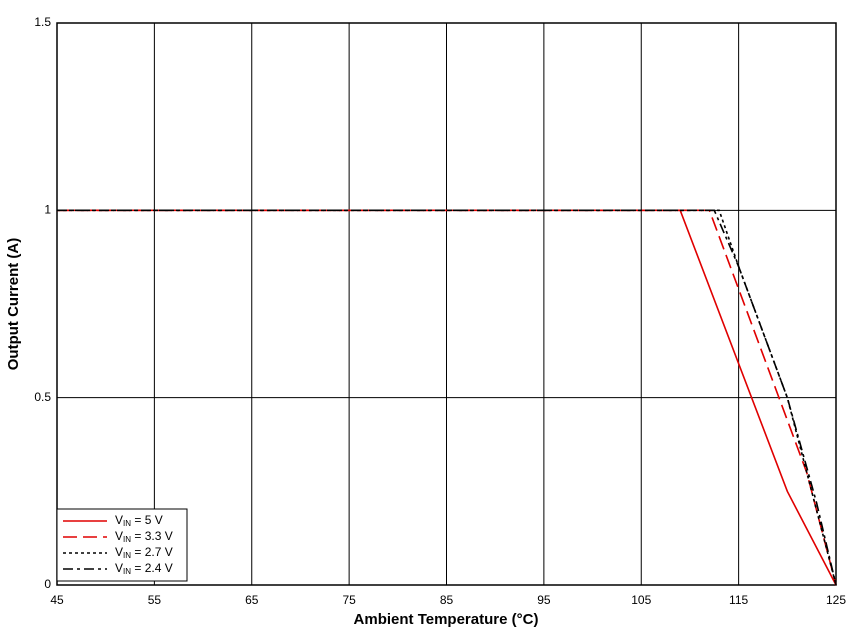 The image size is (863, 642). Describe the element at coordinates (42, 397) in the screenshot. I see `y-tick-label: 0.5` at that location.